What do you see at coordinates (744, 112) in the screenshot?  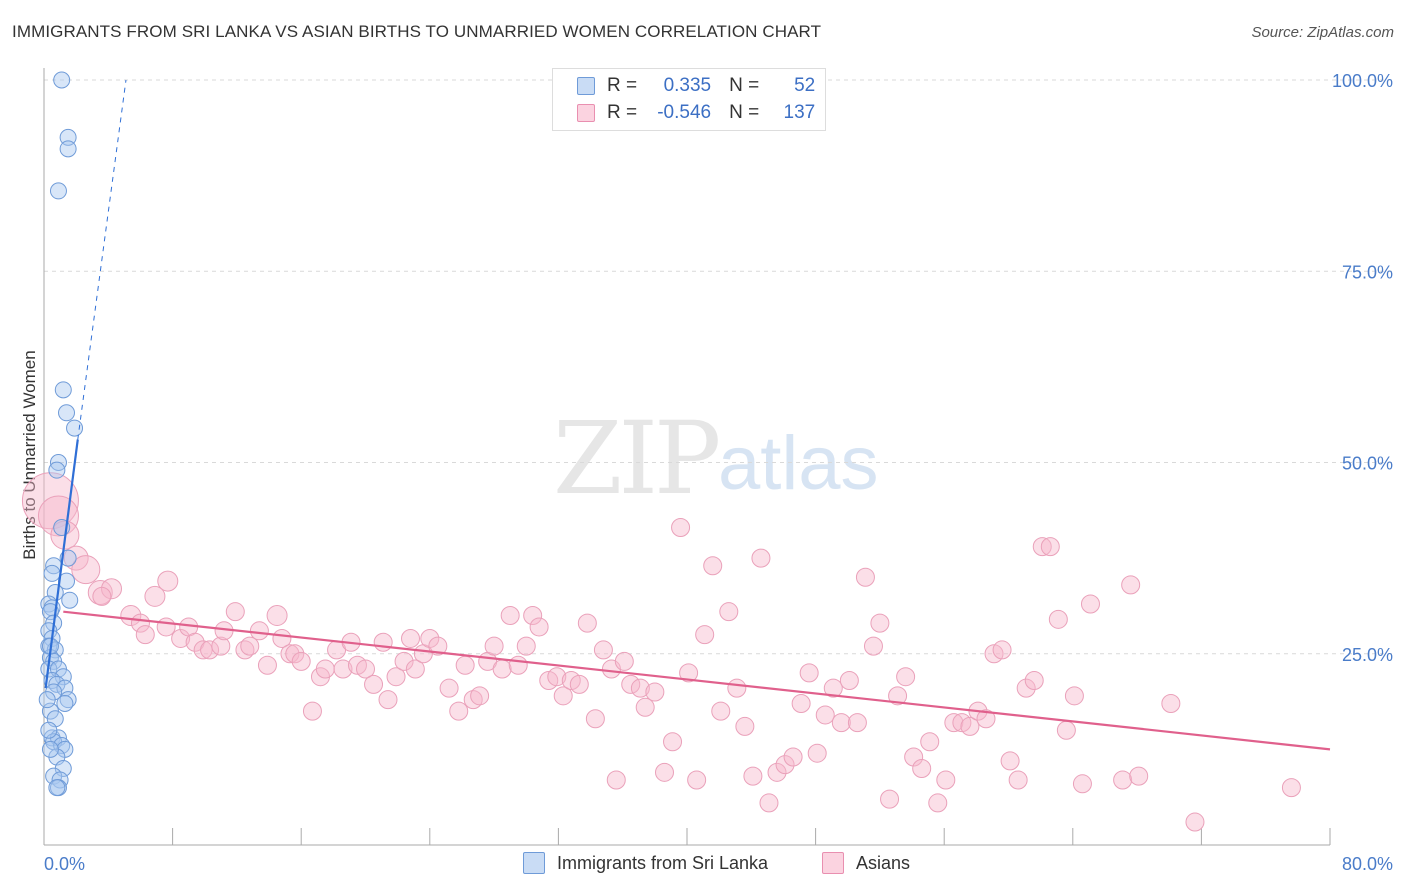 I see `legend-n-label-2: N =` at bounding box center [744, 112].